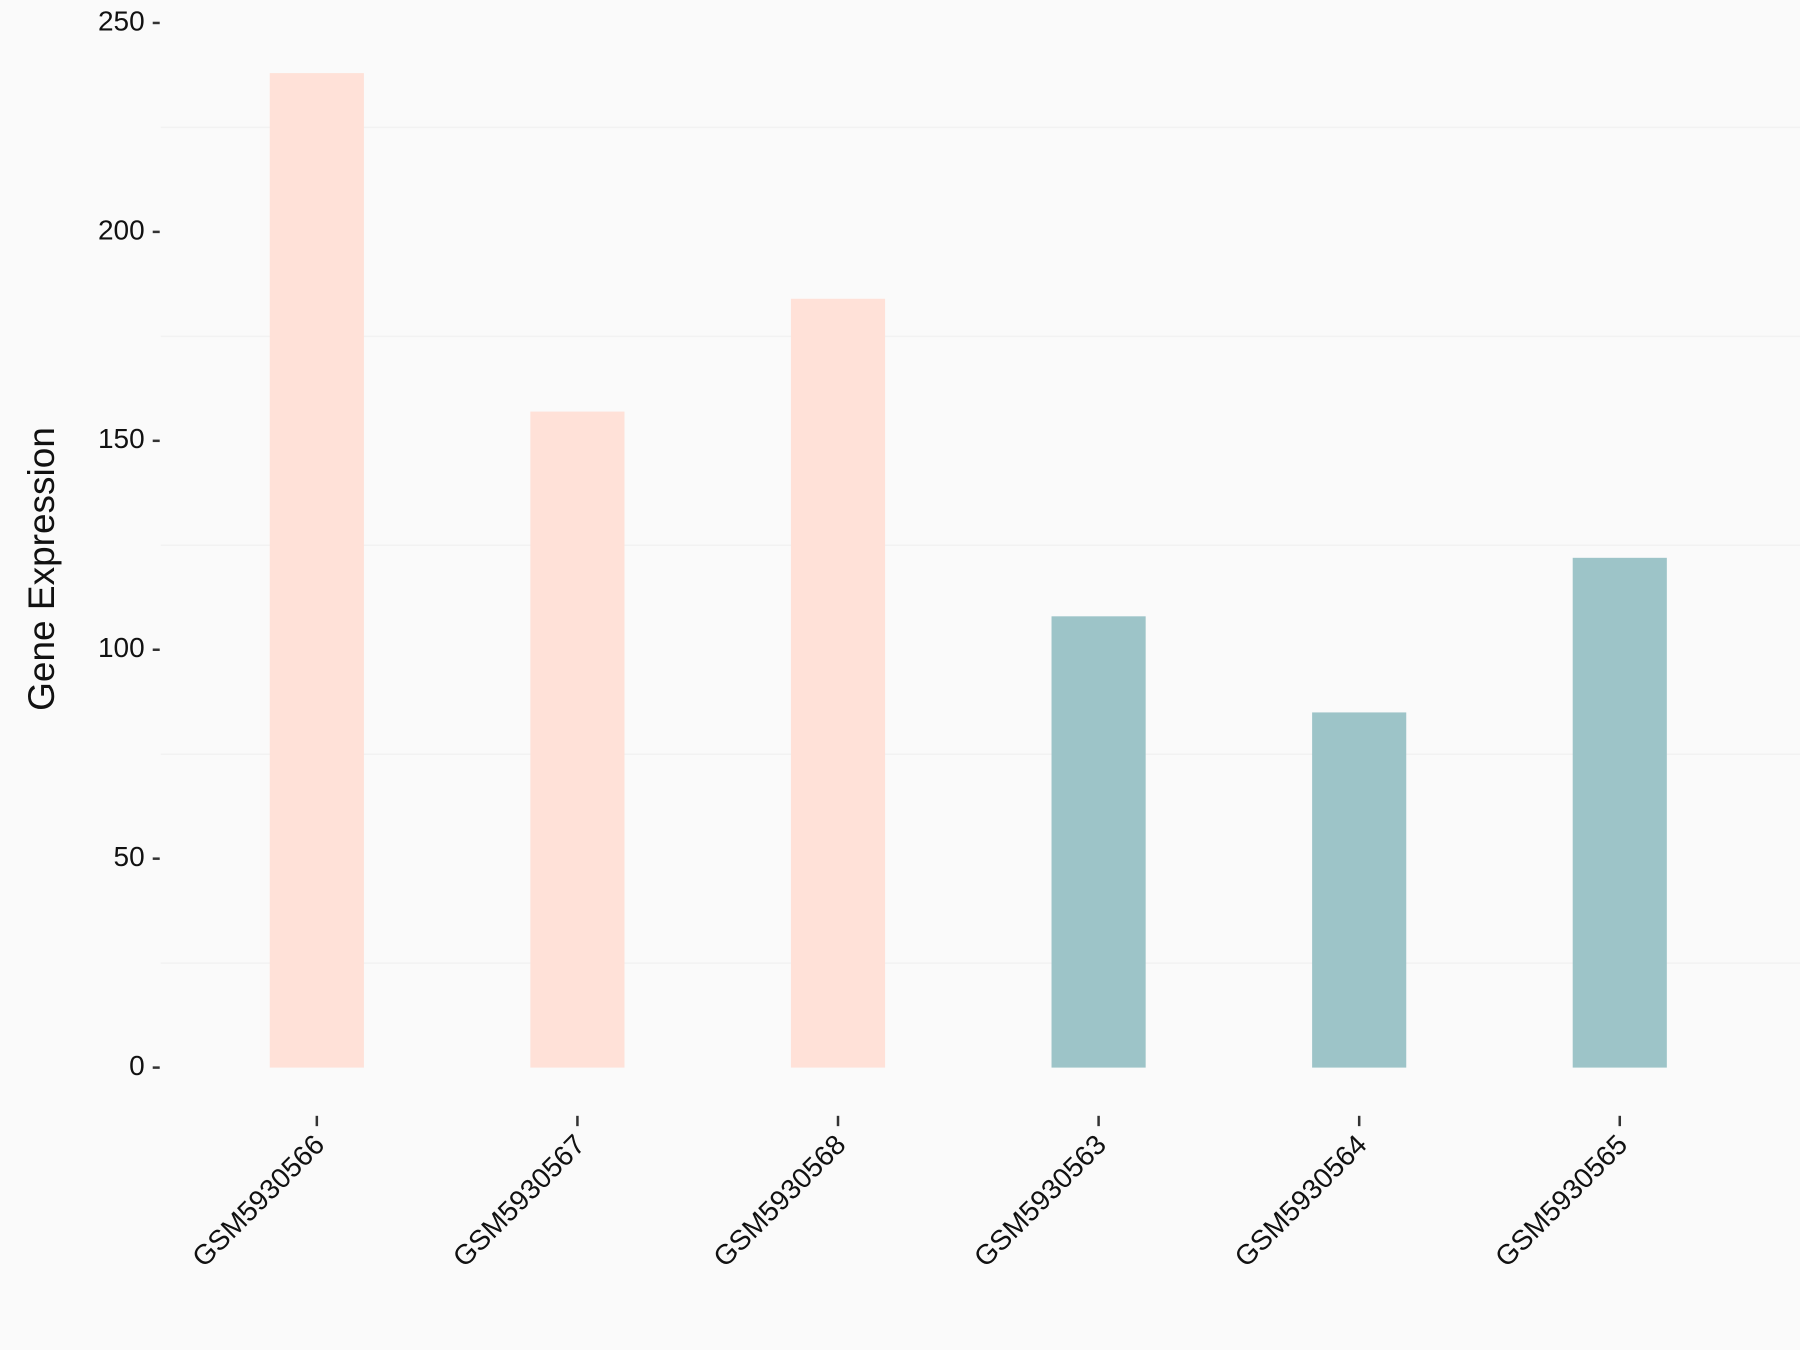  What do you see at coordinates (121, 647) in the screenshot?
I see `y-tick-label: 100` at bounding box center [121, 647].